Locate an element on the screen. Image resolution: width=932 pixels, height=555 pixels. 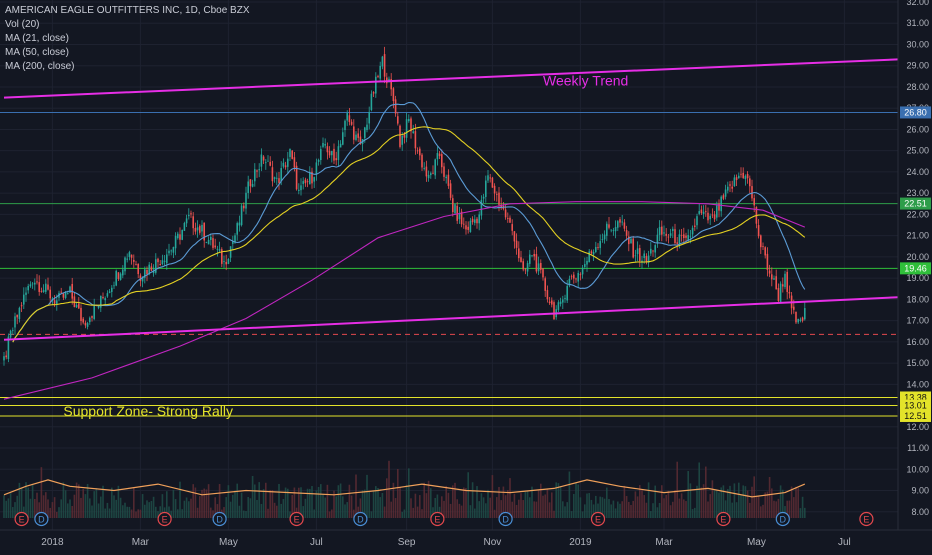
y-tick-label: 14.00 is located at coordinates (917, 384).